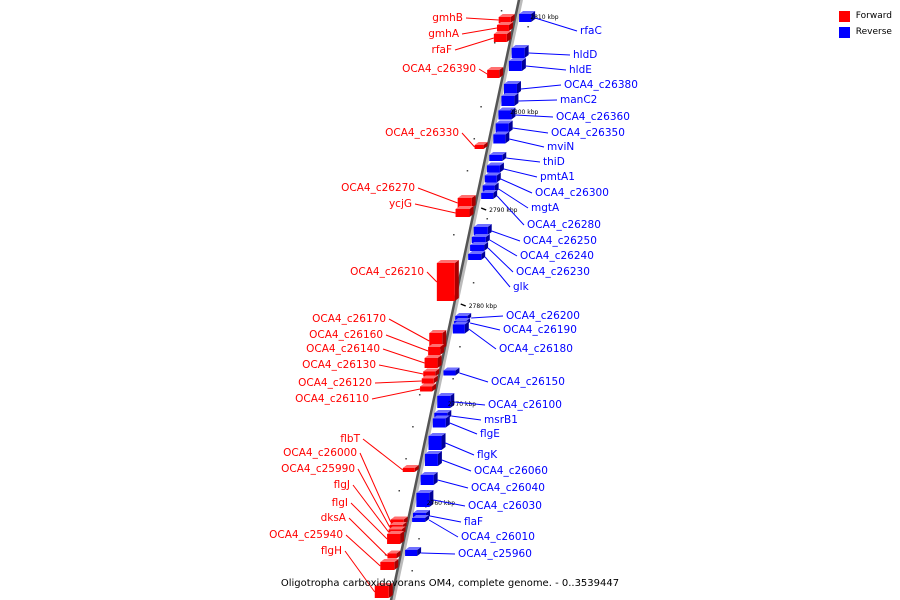  I want to click on forward-gene-label: flbT, so click(350, 439).